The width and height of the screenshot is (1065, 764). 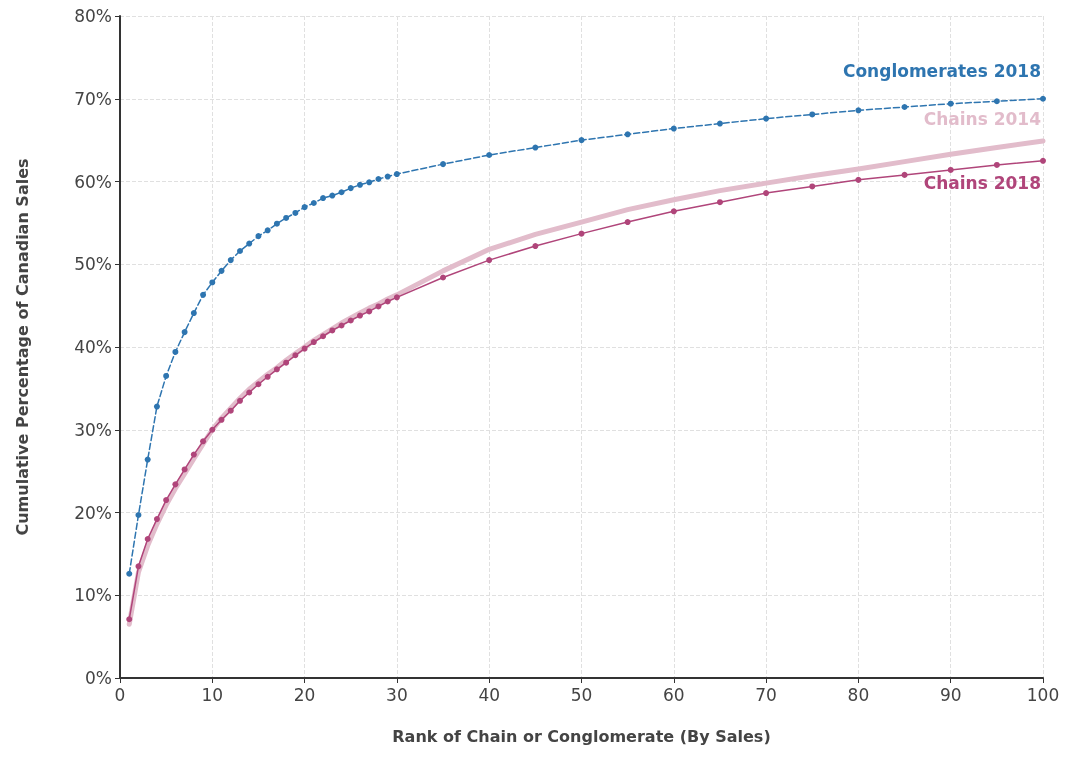 I want to click on x-tick-label: 60, so click(x=673, y=694).